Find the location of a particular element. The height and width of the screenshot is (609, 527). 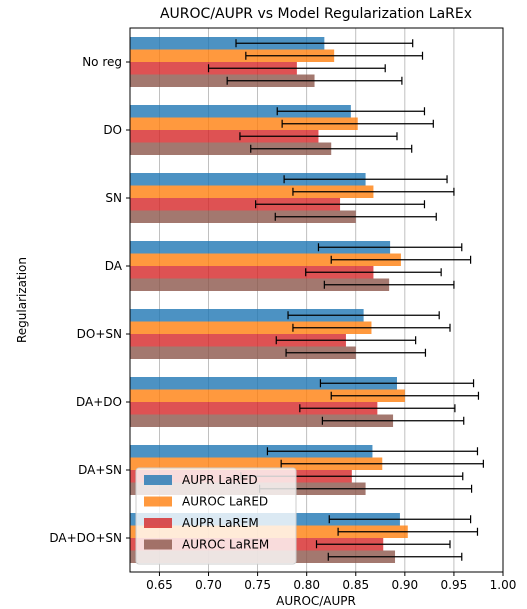

x-tick-label: 0.65 is located at coordinates (159, 585).